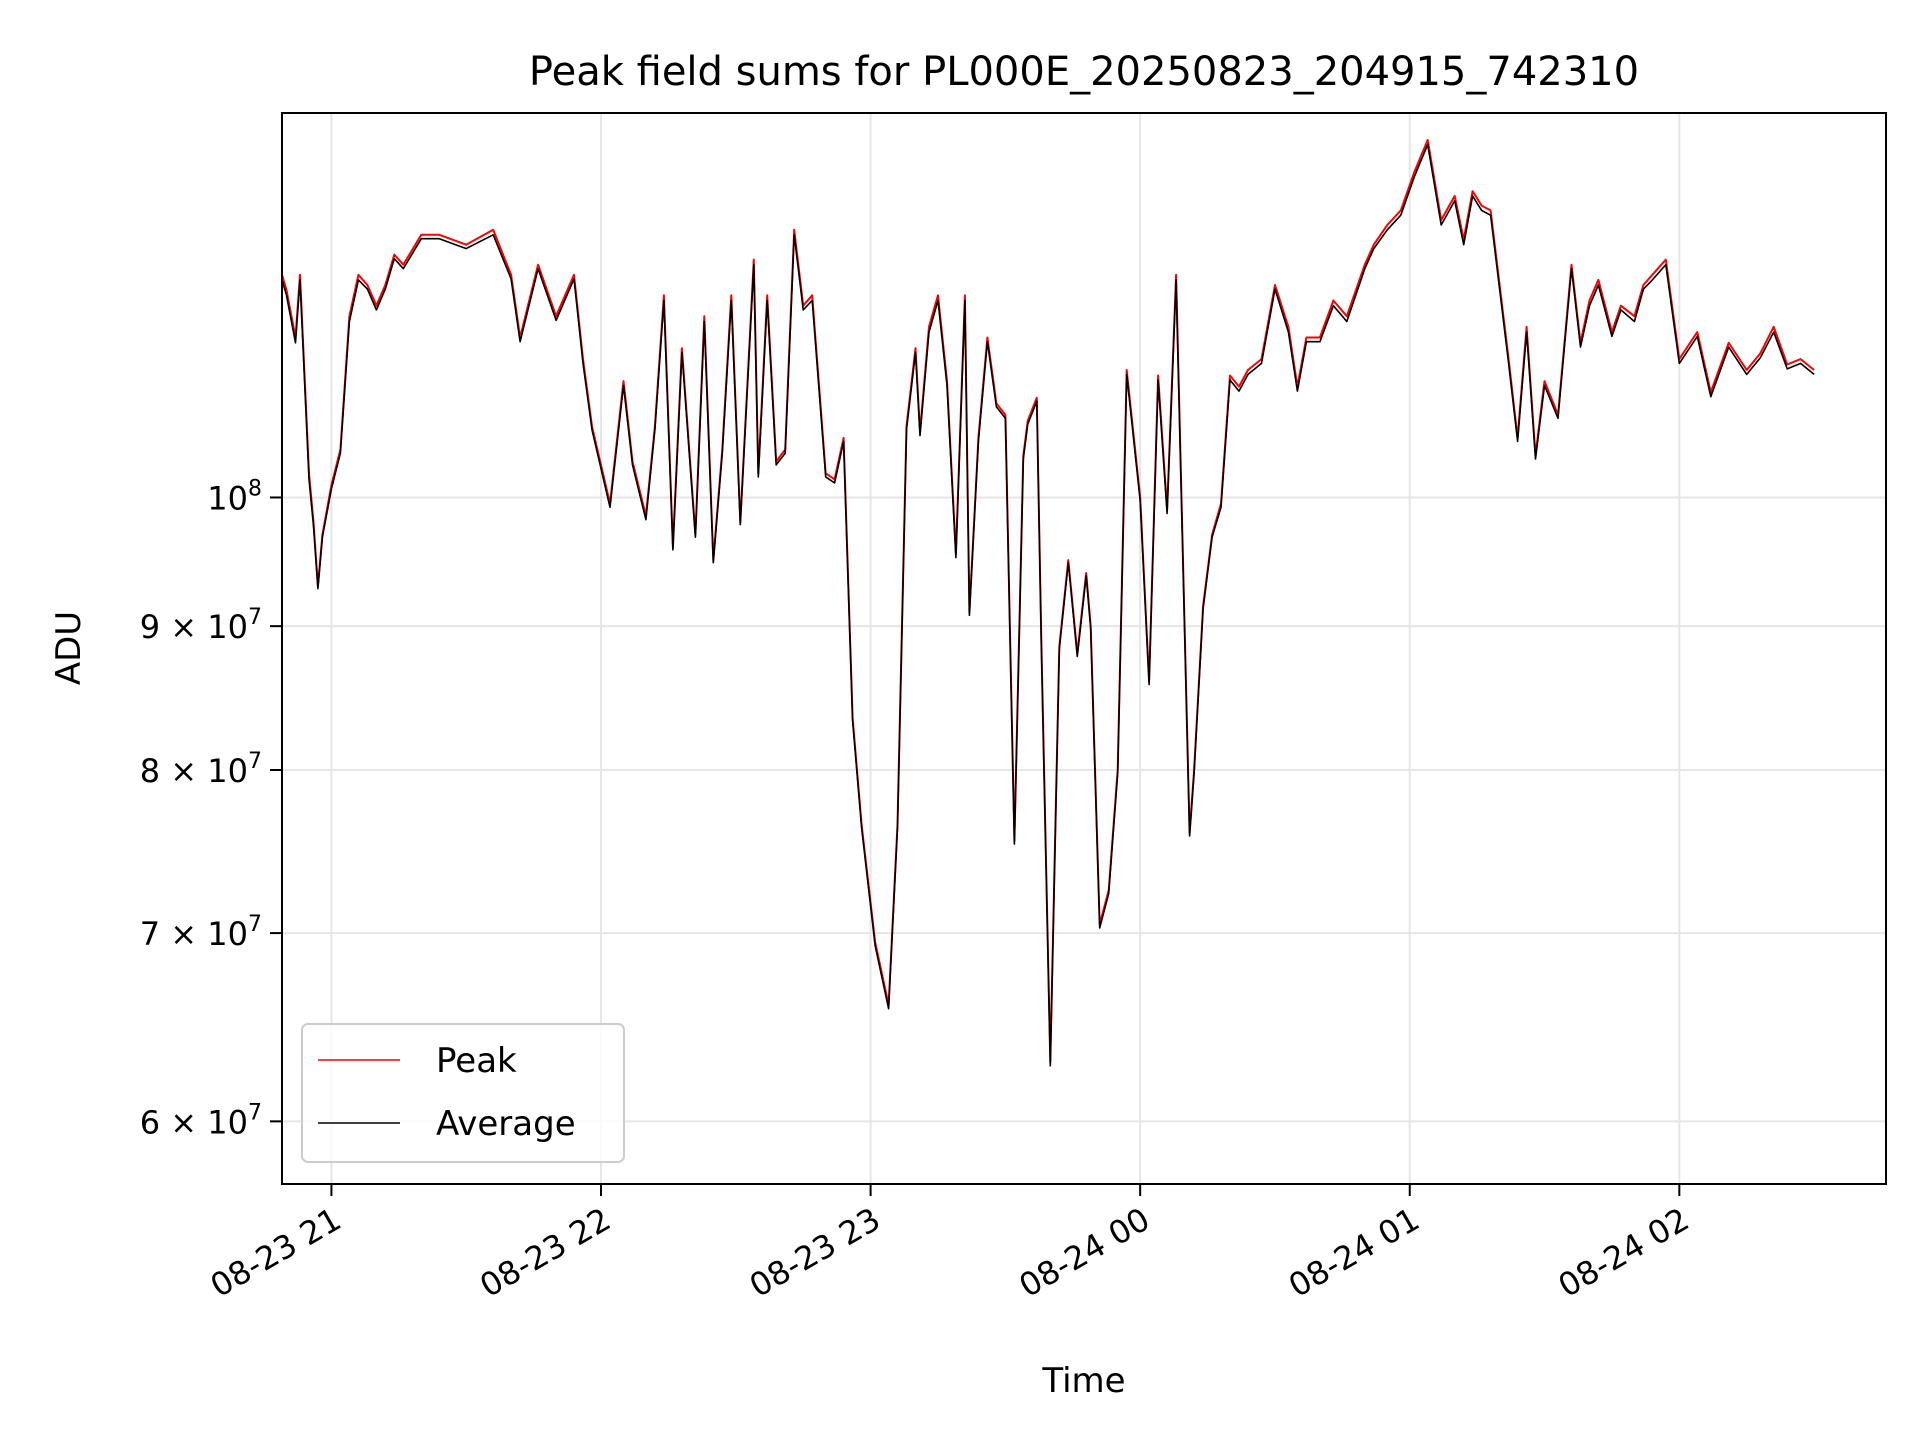 The height and width of the screenshot is (1440, 1920). What do you see at coordinates (201, 769) in the screenshot?
I see `y-tick-label: 8 × 107` at bounding box center [201, 769].